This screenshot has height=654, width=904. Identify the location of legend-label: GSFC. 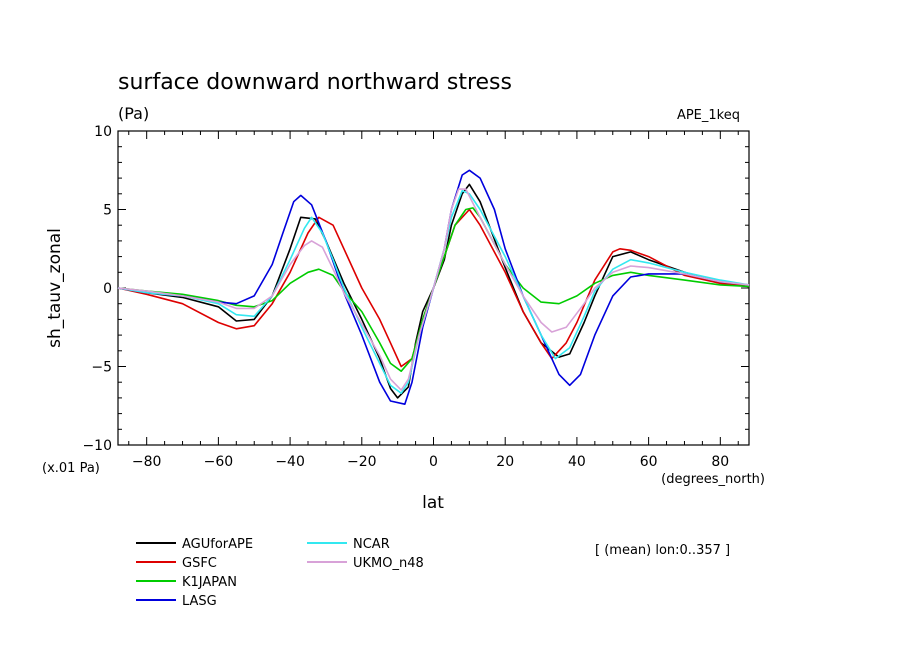
(199, 563).